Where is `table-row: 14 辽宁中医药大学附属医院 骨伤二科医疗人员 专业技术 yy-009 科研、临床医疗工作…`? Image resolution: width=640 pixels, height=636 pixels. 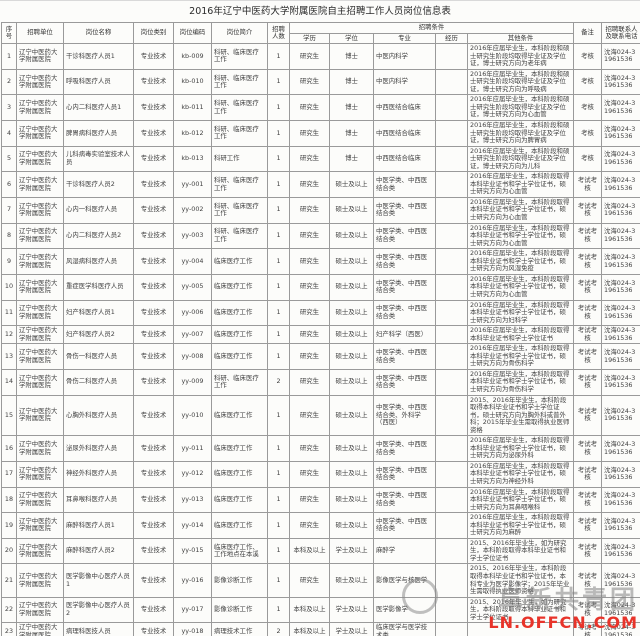
table-row: 14 辽宁中医药大学附属医院 骨伤二科医疗人员 专业技术 yy-009 科研、临床医疗工作… is located at coordinates (320, 382).